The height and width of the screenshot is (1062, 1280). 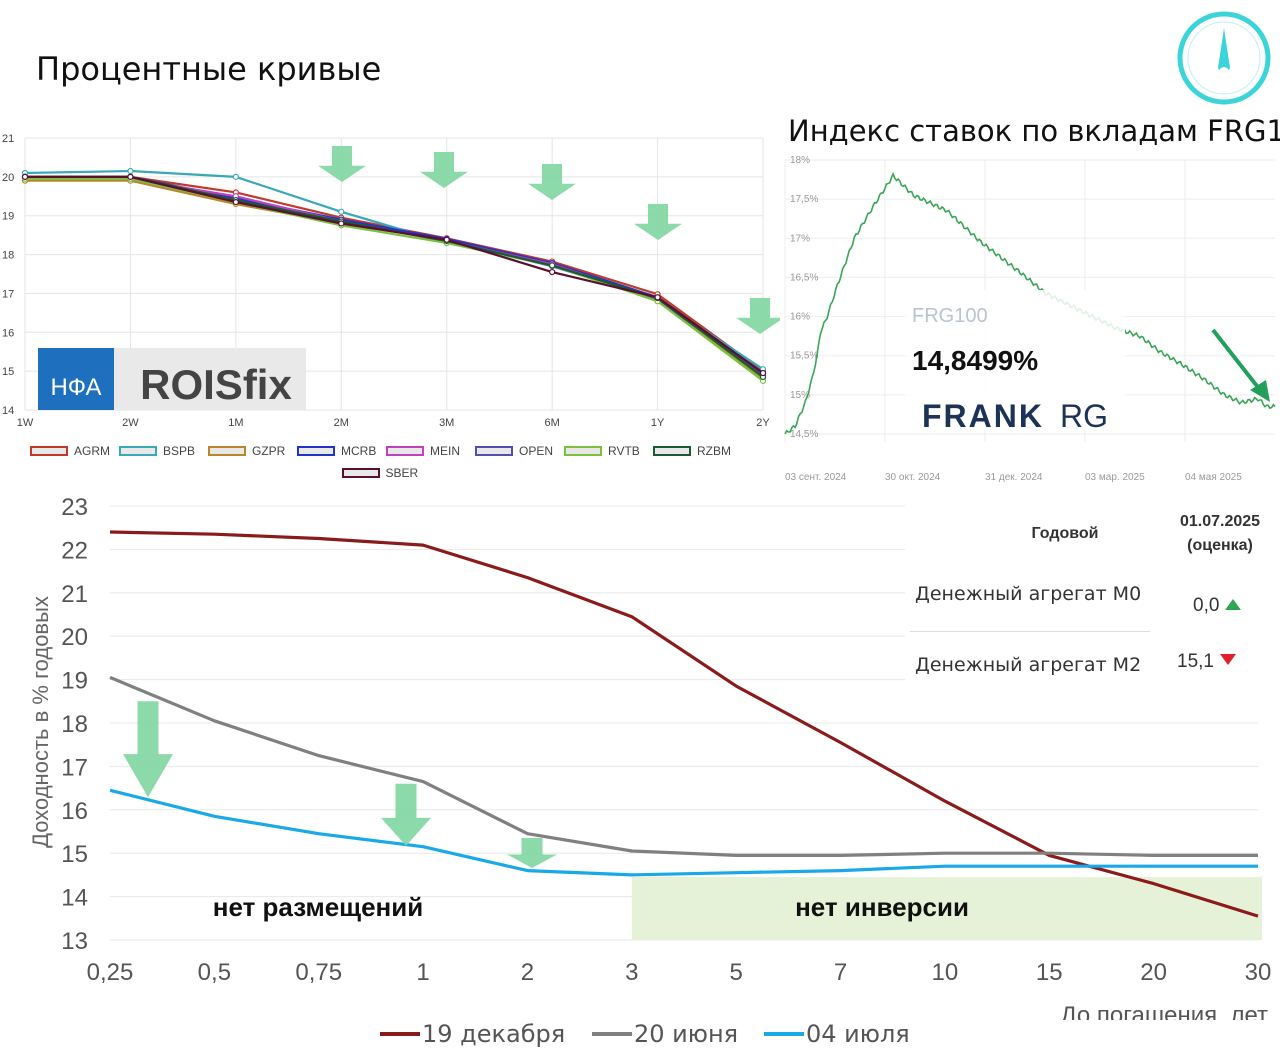 What do you see at coordinates (840, 972) in the screenshot?
I see `x-tick-label: 7` at bounding box center [840, 972].